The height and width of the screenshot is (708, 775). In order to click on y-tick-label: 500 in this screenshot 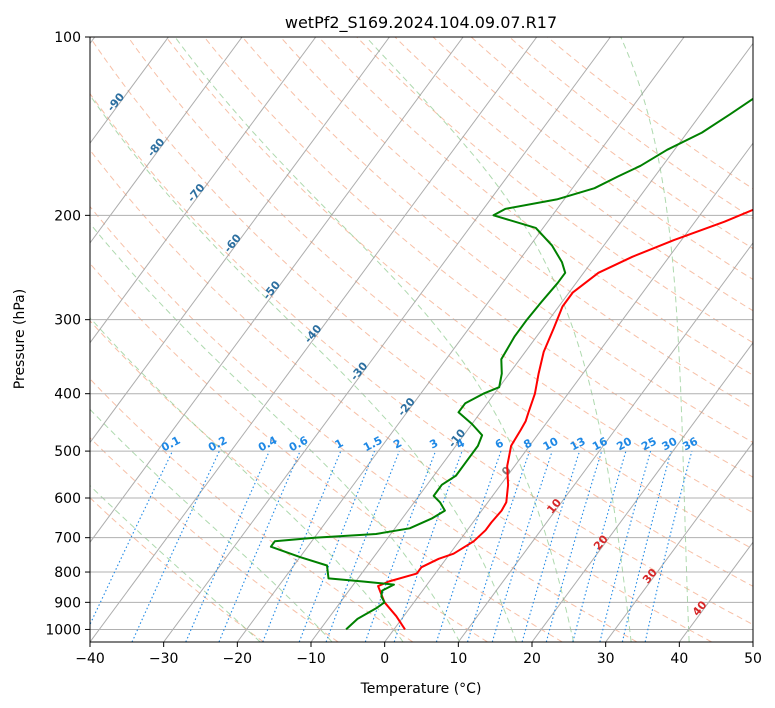, I will do `click(67, 452)`.